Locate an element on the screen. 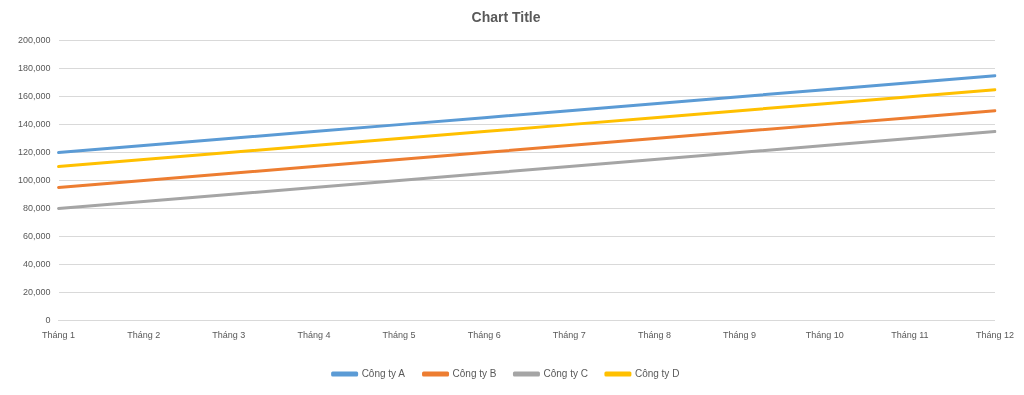 The image size is (1024, 395). y-tick-label: 140,000 is located at coordinates (34, 124).